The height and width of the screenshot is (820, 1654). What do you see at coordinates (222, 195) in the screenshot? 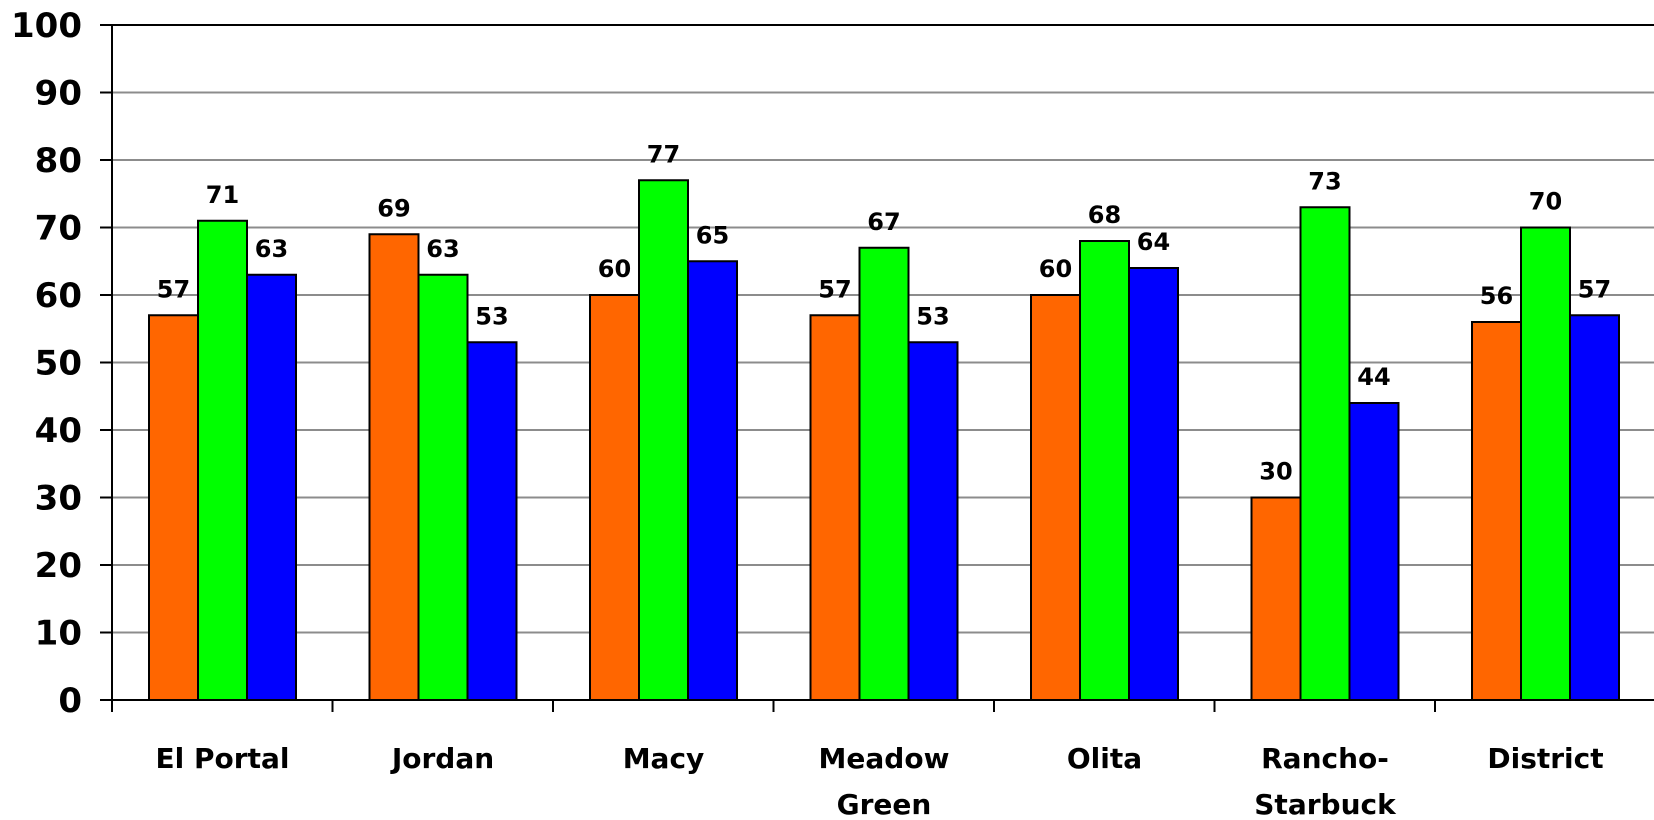
I see `data-label: 71` at bounding box center [222, 195].